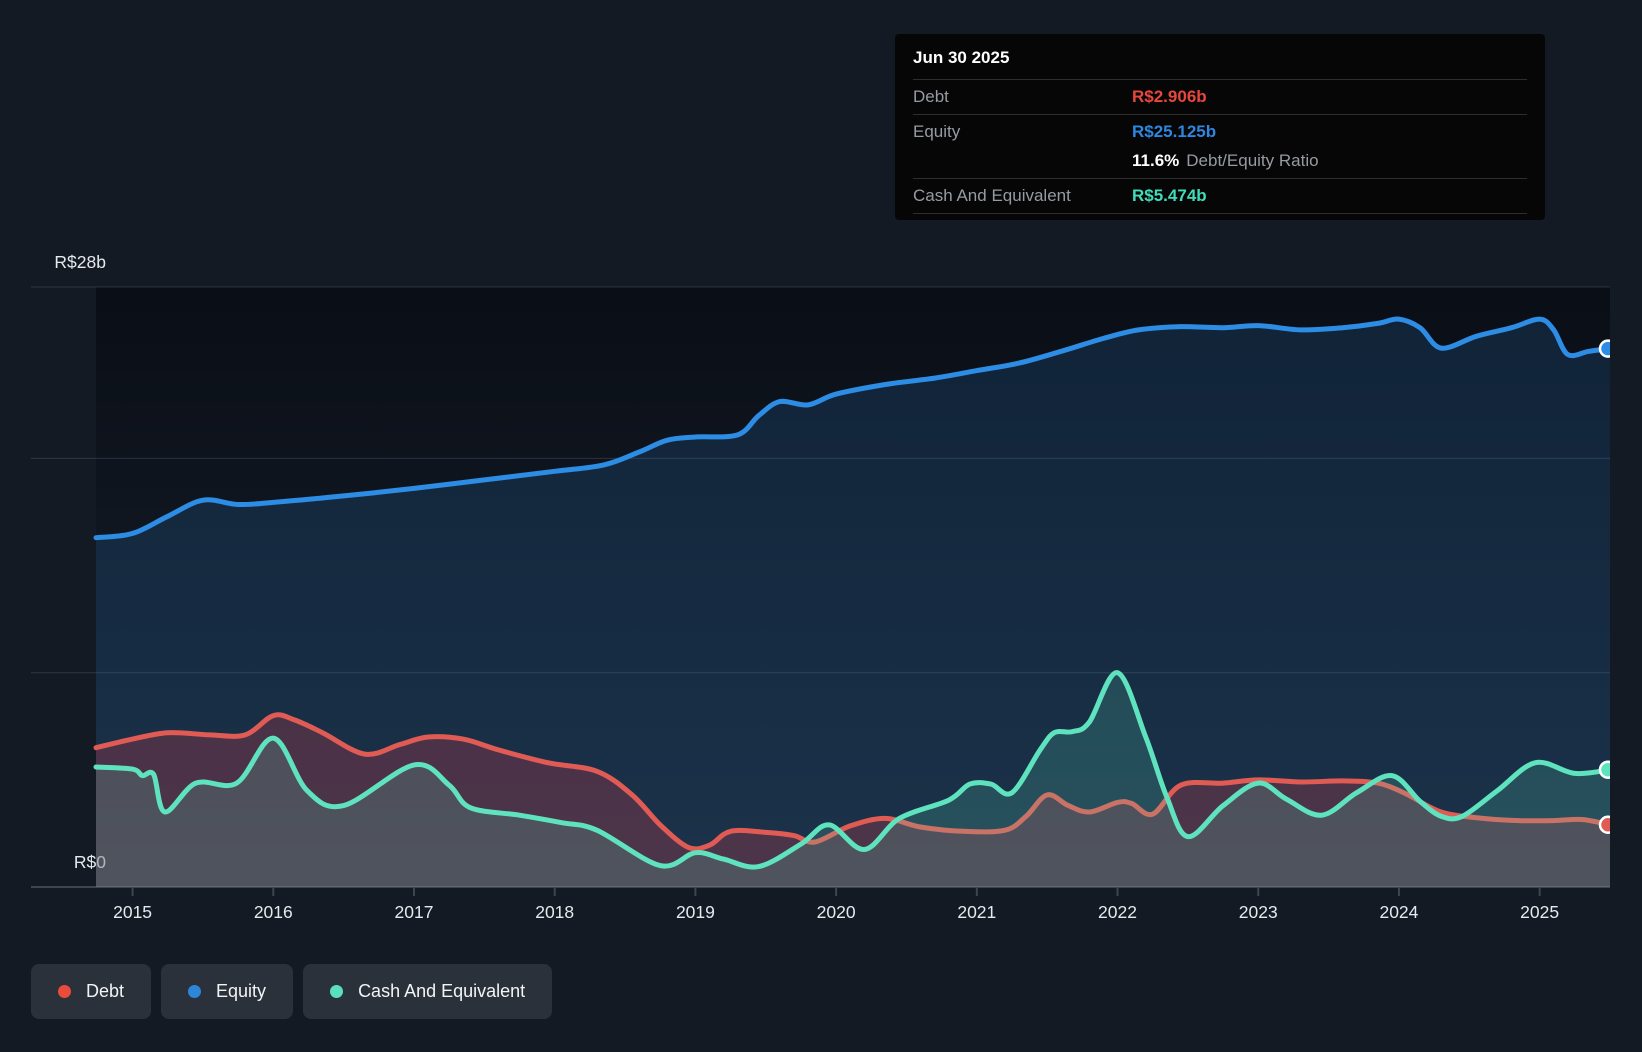 The width and height of the screenshot is (1642, 1052). Describe the element at coordinates (414, 912) in the screenshot. I see `x-axis-label-2017: 2017` at that location.